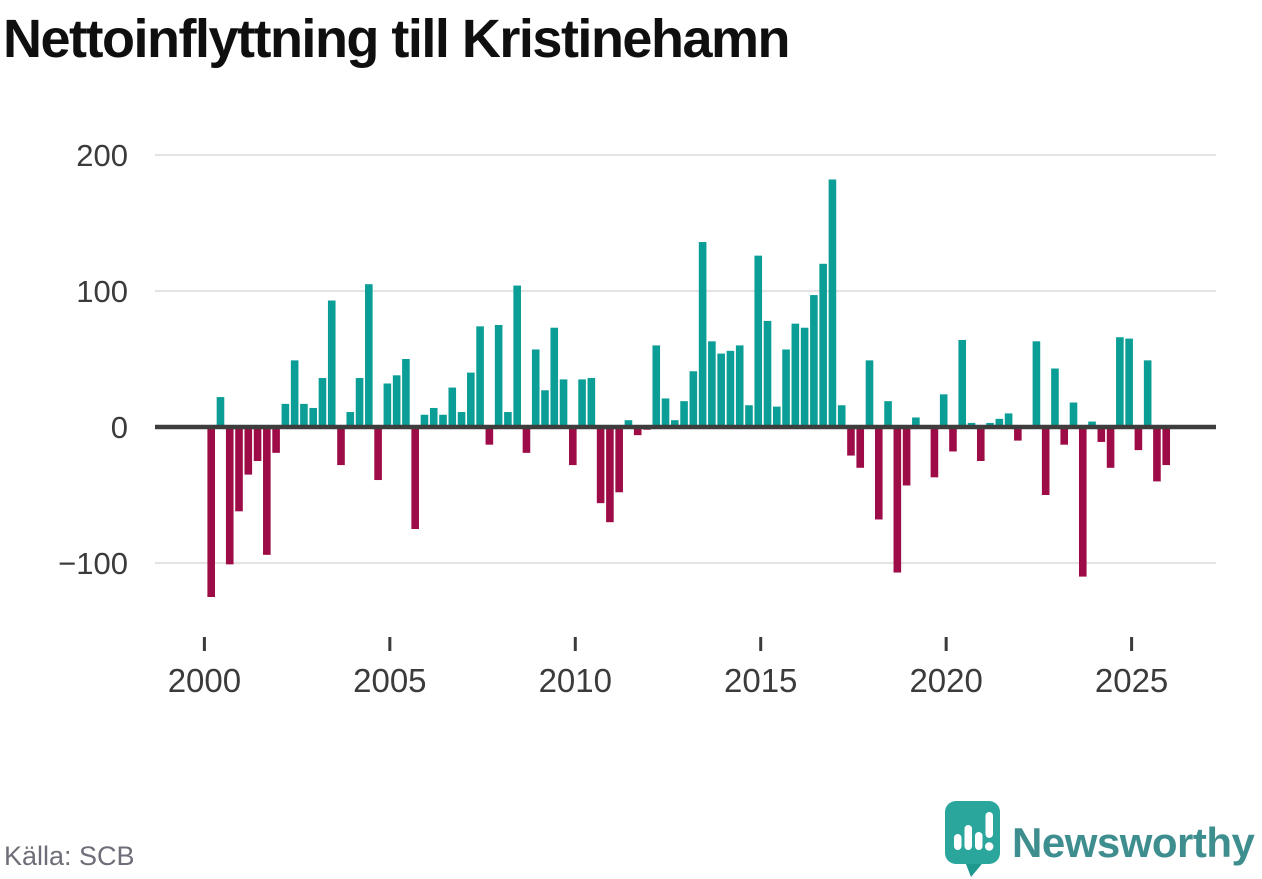 This screenshot has height=879, width=1262. Describe the element at coordinates (535, 388) in the screenshot. I see `bar-2008-Q4` at that location.